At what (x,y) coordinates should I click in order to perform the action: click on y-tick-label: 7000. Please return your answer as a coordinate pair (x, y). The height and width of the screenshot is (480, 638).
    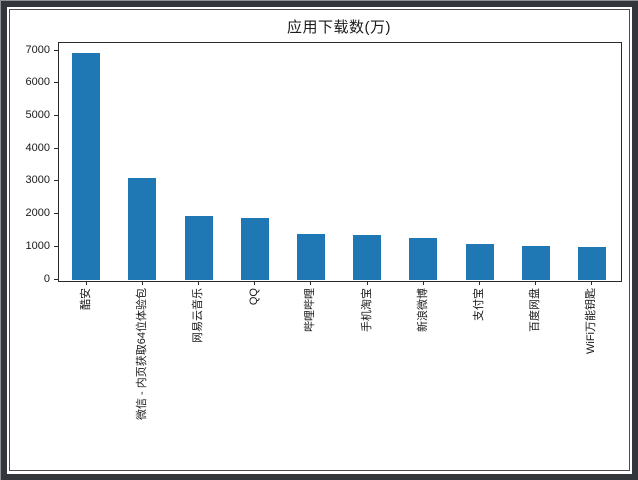
    Looking at the image, I should click on (37, 49).